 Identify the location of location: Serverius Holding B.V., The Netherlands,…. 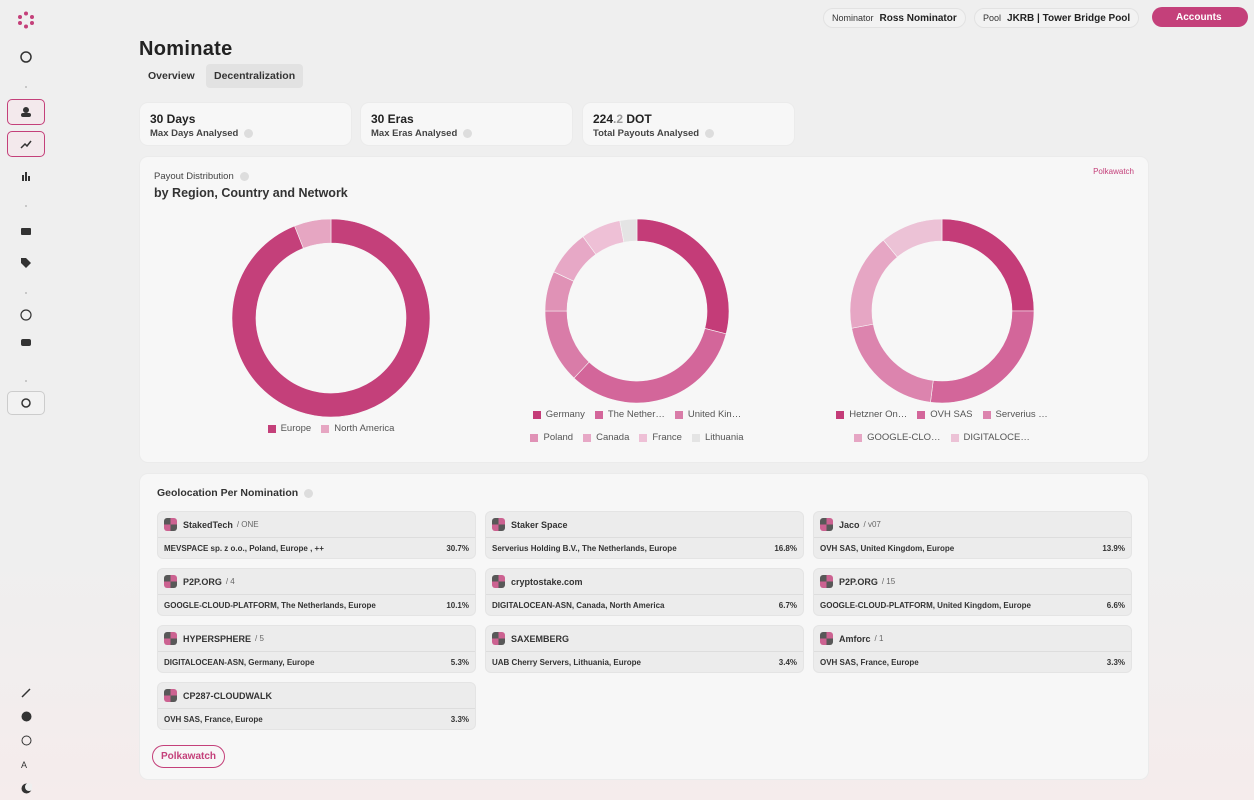
(584, 548).